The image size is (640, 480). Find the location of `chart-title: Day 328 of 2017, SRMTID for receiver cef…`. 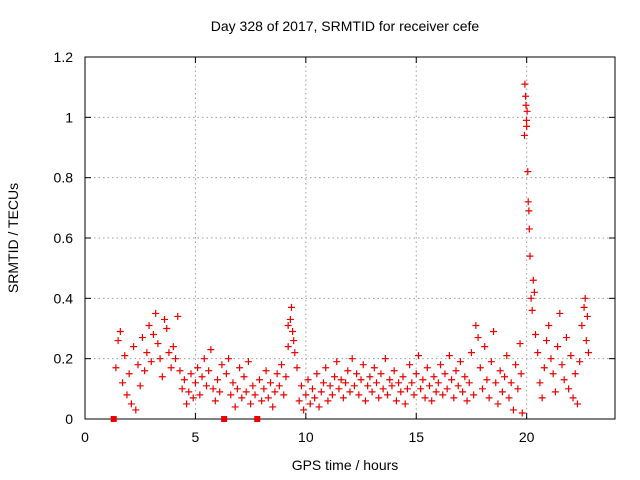

chart-title: Day 328 of 2017, SRMTID for receiver cef… is located at coordinates (345, 26).